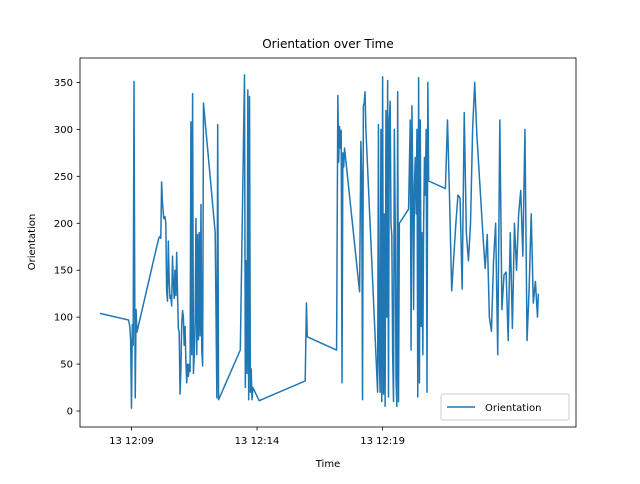 This screenshot has width=640, height=484. I want to click on x-axis-label: Time, so click(327, 464).